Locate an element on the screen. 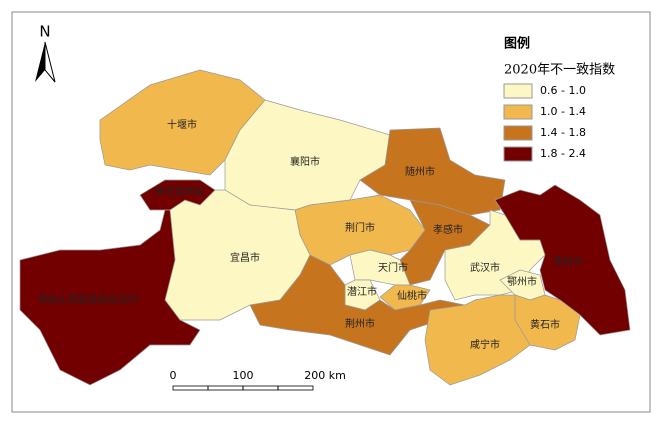 Image resolution: width=663 pixels, height=430 pixels. north-arrow: N is located at coordinates (45, 53).